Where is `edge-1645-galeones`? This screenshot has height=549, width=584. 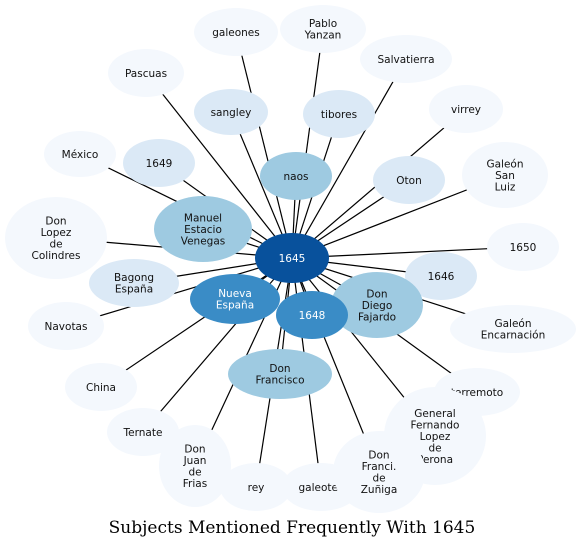 edge-1645-galeones is located at coordinates (264, 145).